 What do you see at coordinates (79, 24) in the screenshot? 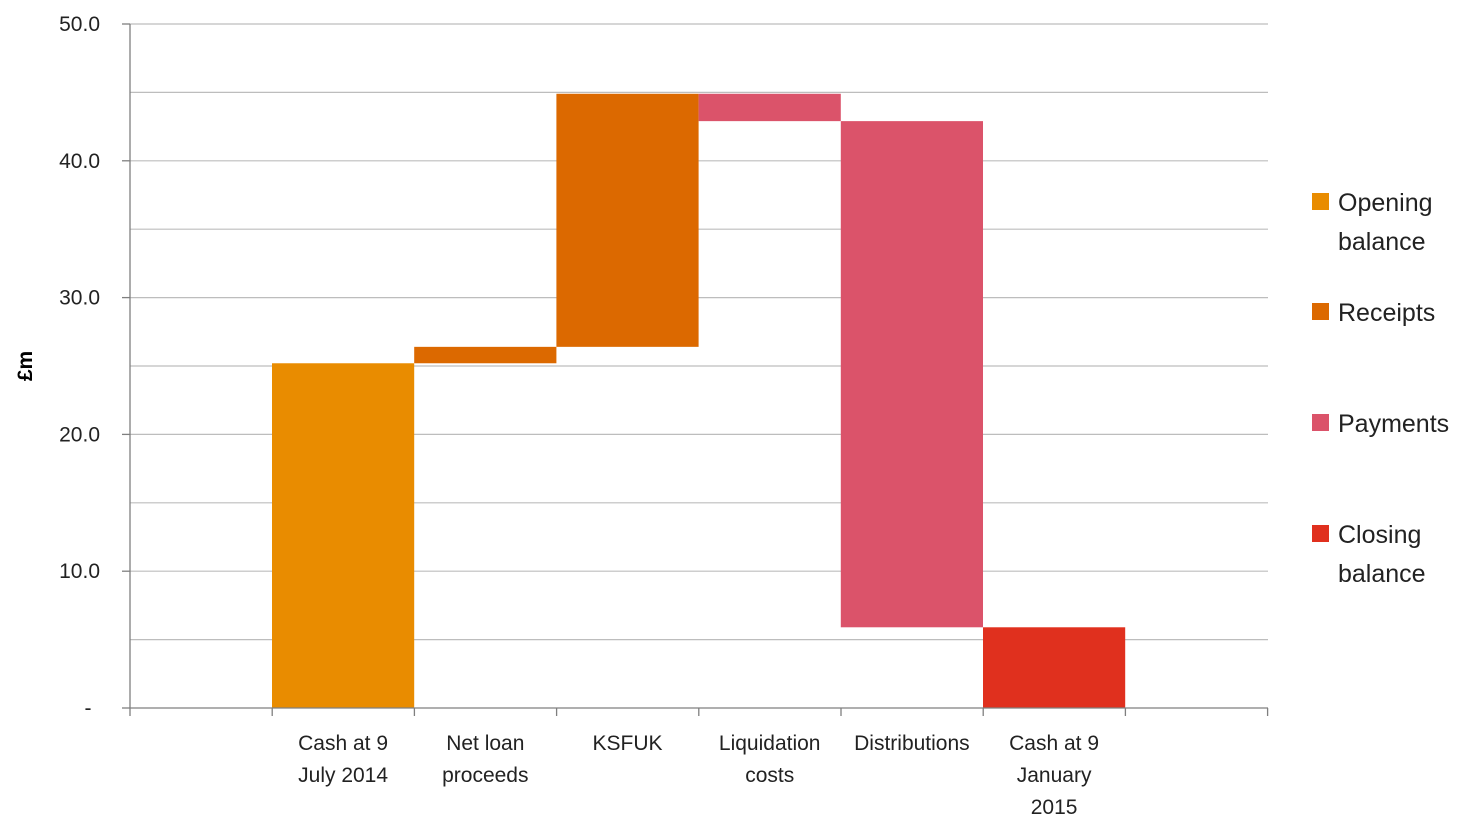
I see `y-tick-label: 50.0` at bounding box center [79, 24].